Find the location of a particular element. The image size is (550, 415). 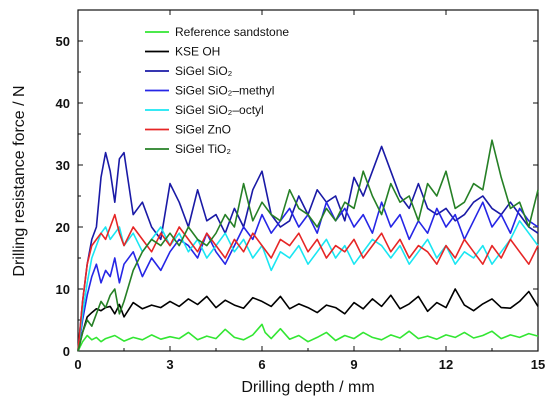

y-tick-label: 20 is located at coordinates (63, 227).